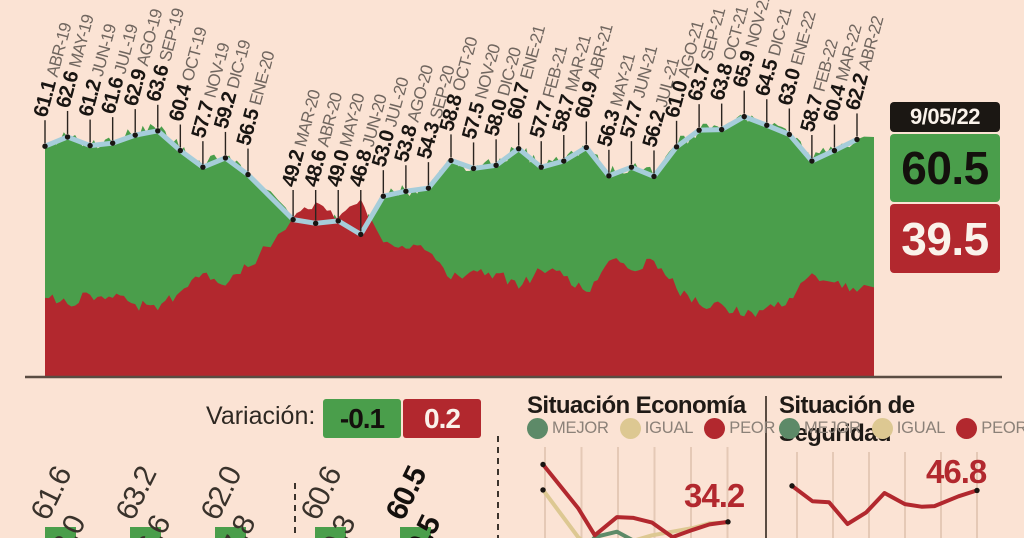 The width and height of the screenshot is (1024, 538). Describe the element at coordinates (362, 418) in the screenshot. I see `variacion-approve-box: -0.1` at that location.